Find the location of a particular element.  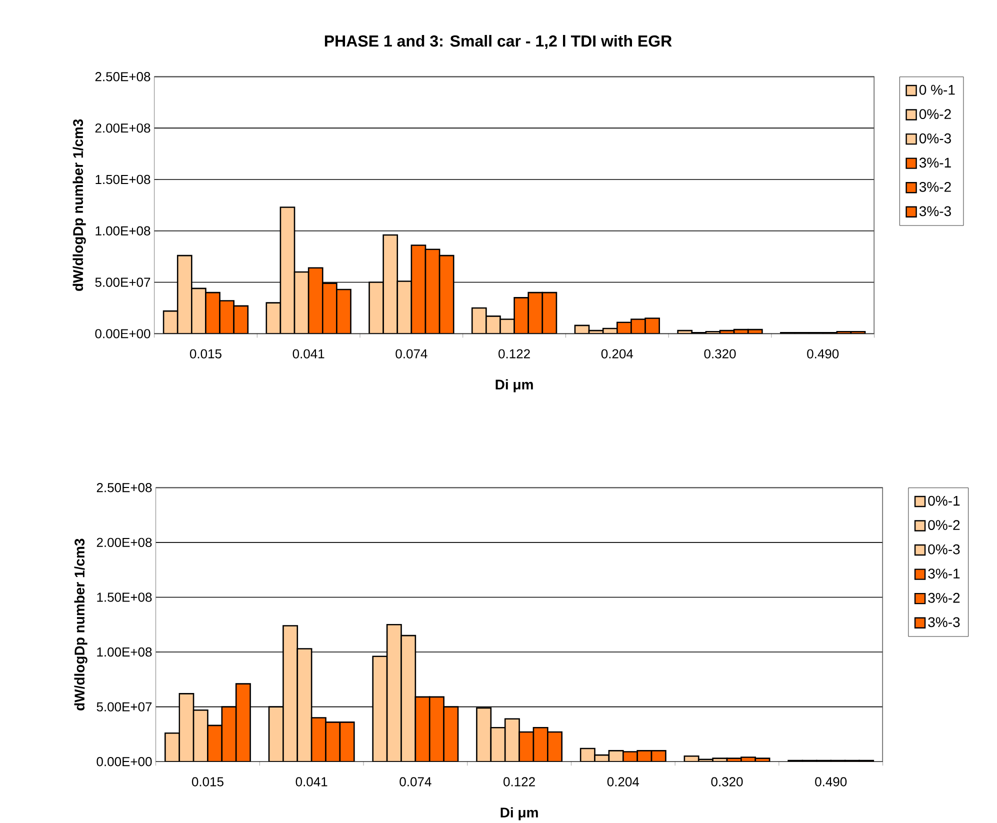

chart-title: PHASE 1 and 3: Small car - 1,2 l TDI with EGR is located at coordinates (498, 42).